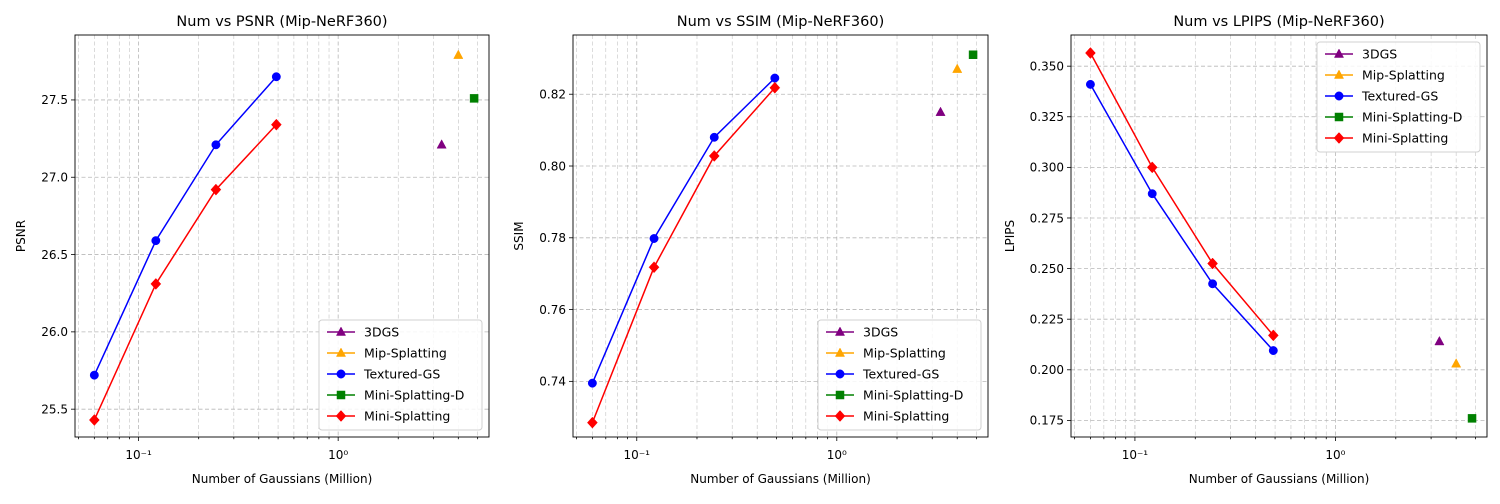 This screenshot has width=1500, height=504. What do you see at coordinates (54, 332) in the screenshot?
I see `y-tick-label: 26.0` at bounding box center [54, 332].